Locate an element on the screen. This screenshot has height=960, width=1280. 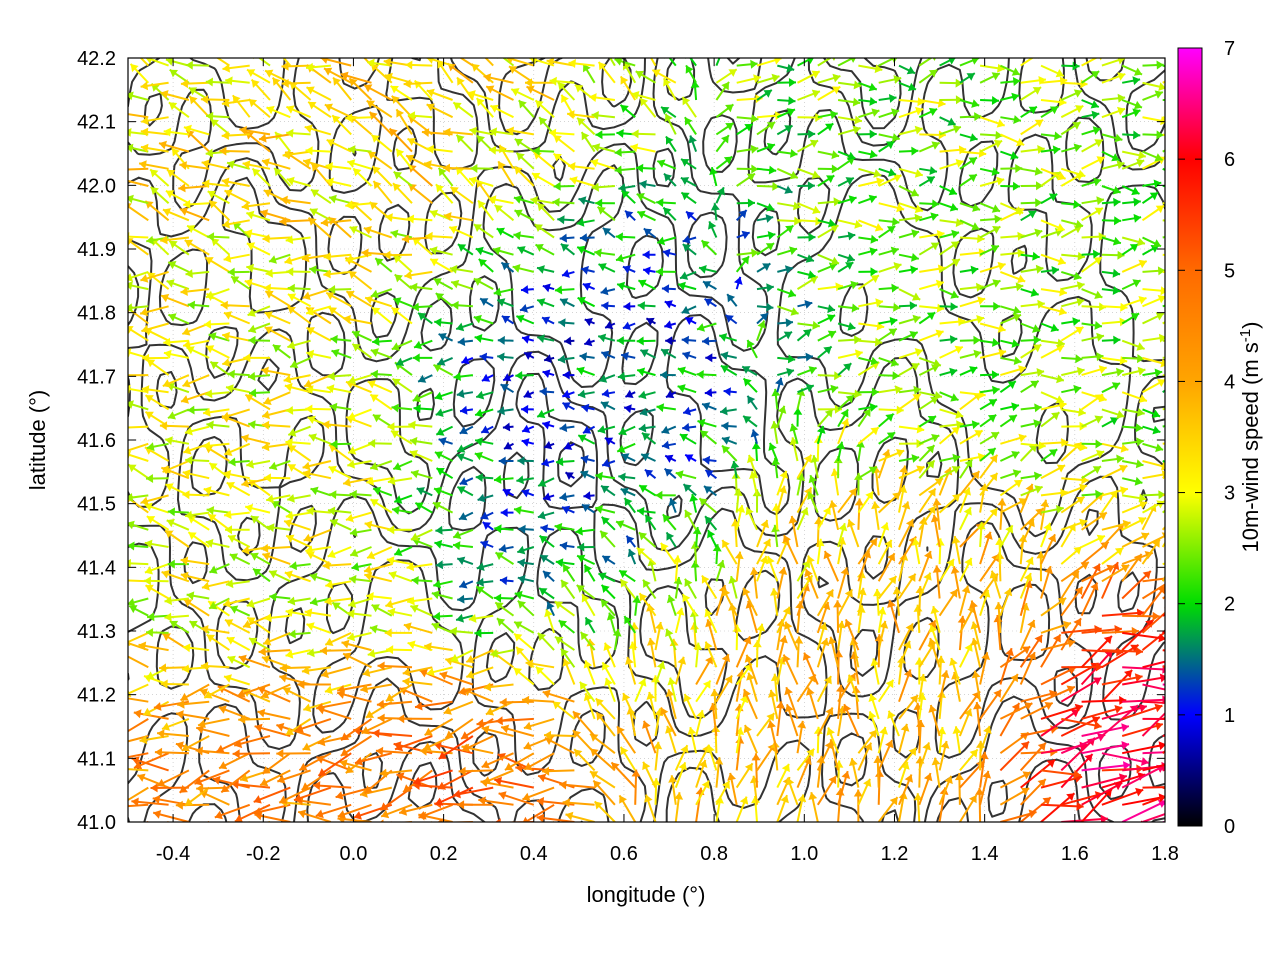
x-tick-label: 1.8 is located at coordinates (1165, 854).